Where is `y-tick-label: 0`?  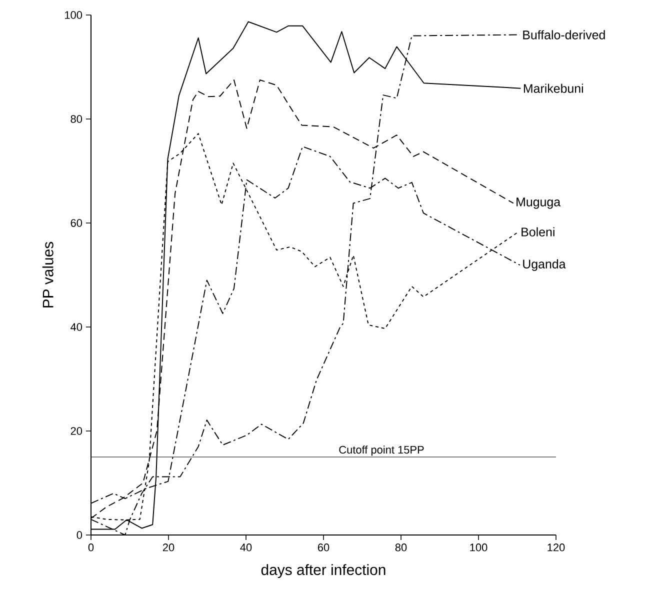
y-tick-label: 0 is located at coordinates (79, 535).